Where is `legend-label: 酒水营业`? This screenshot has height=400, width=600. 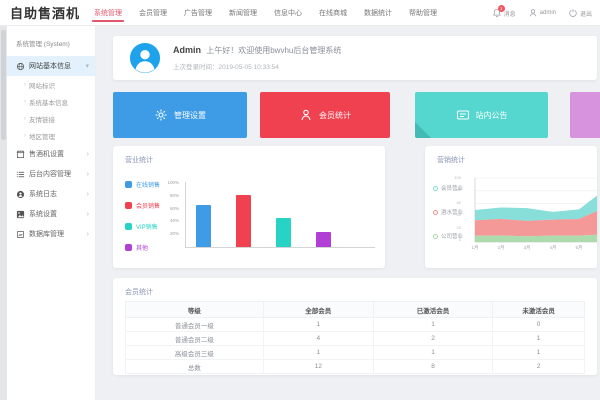
legend-label: 酒水营业 is located at coordinates (452, 213).